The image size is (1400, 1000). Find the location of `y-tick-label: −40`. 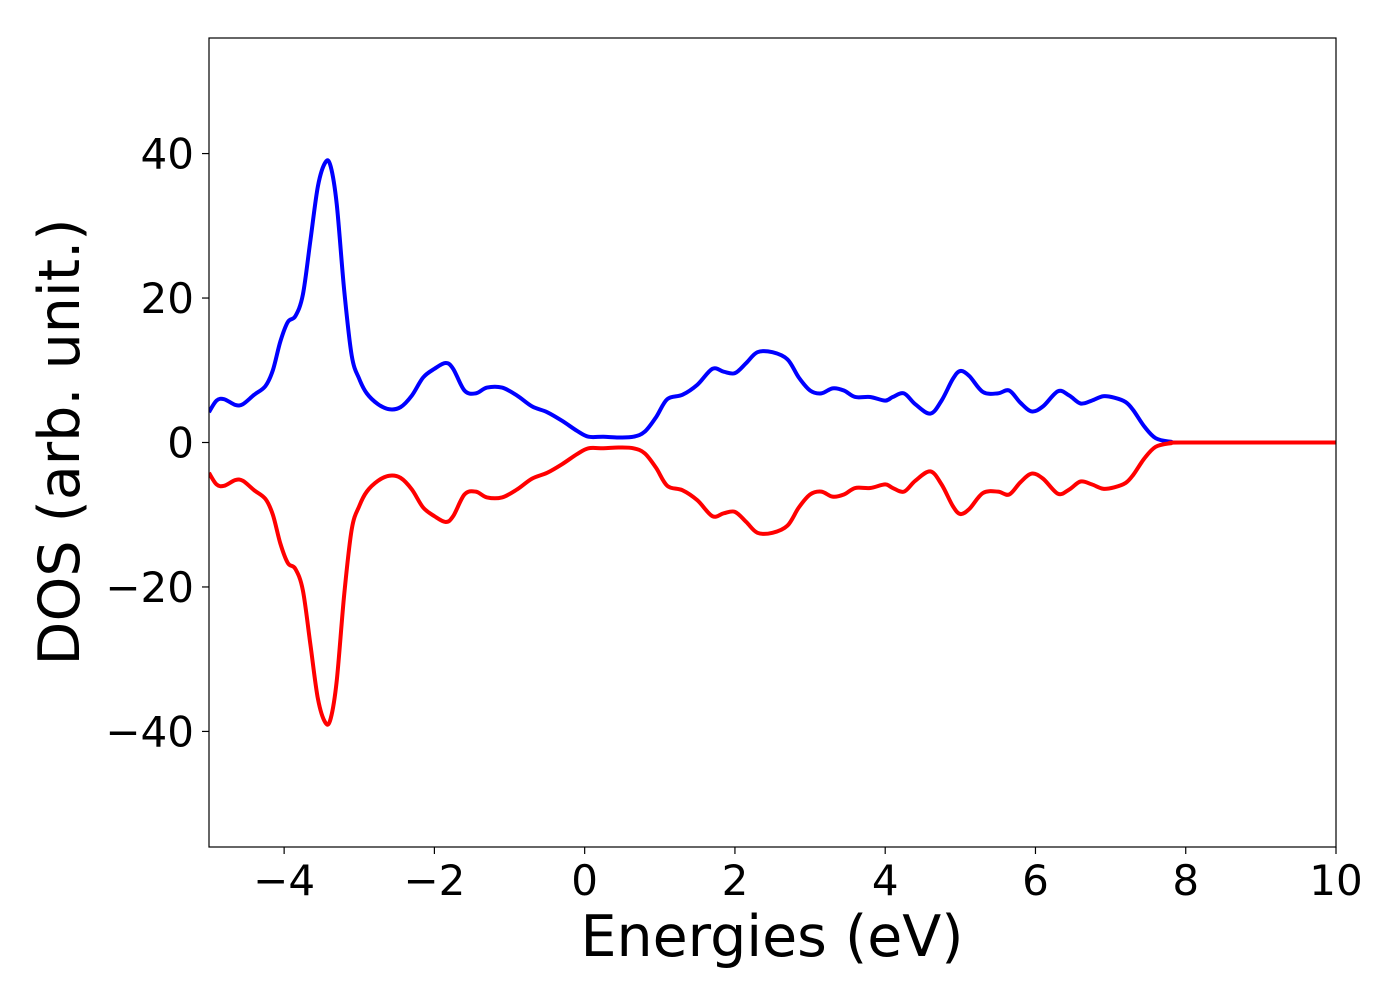

y-tick-label: −40 is located at coordinates (149, 731).